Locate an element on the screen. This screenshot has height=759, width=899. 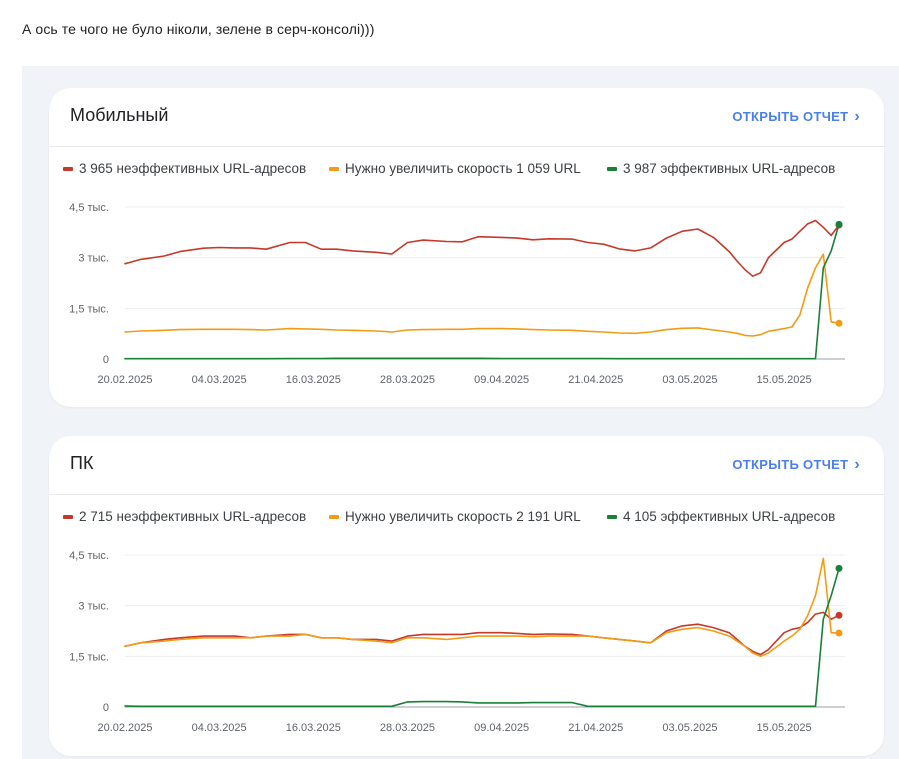
legend-item-poor: 2 715 неэффективных URL-адресов is located at coordinates (184, 516).